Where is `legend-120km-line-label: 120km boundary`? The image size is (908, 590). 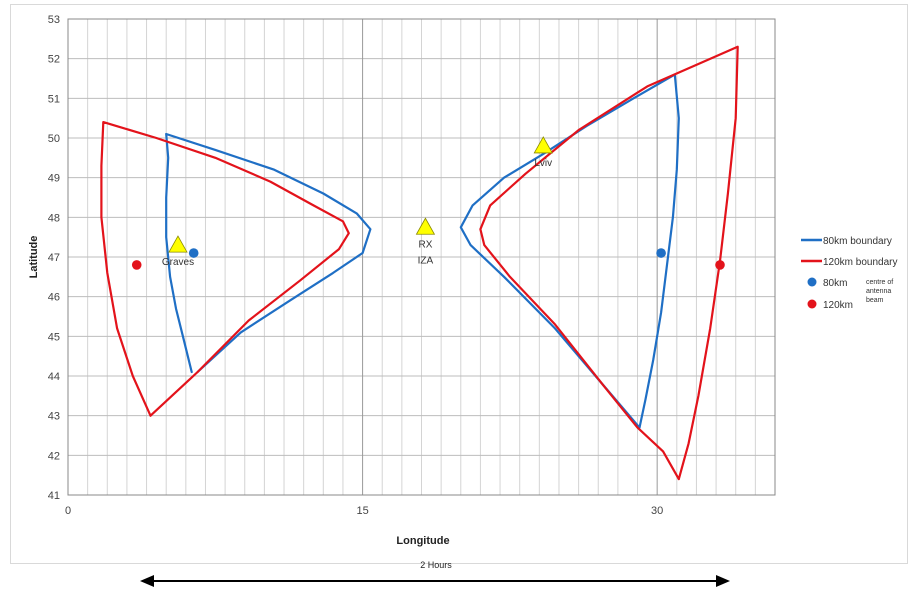
legend-120km-line-label: 120km boundary is located at coordinates (860, 262).